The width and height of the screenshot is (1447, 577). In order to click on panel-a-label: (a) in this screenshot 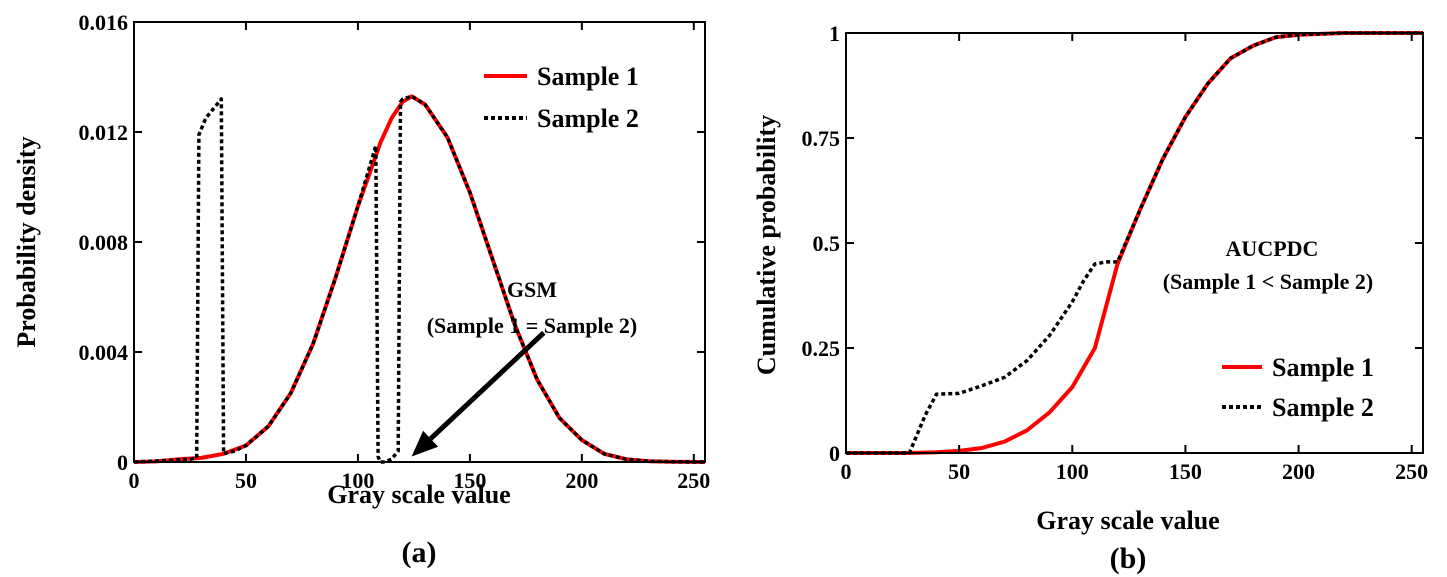, I will do `click(419, 552)`.